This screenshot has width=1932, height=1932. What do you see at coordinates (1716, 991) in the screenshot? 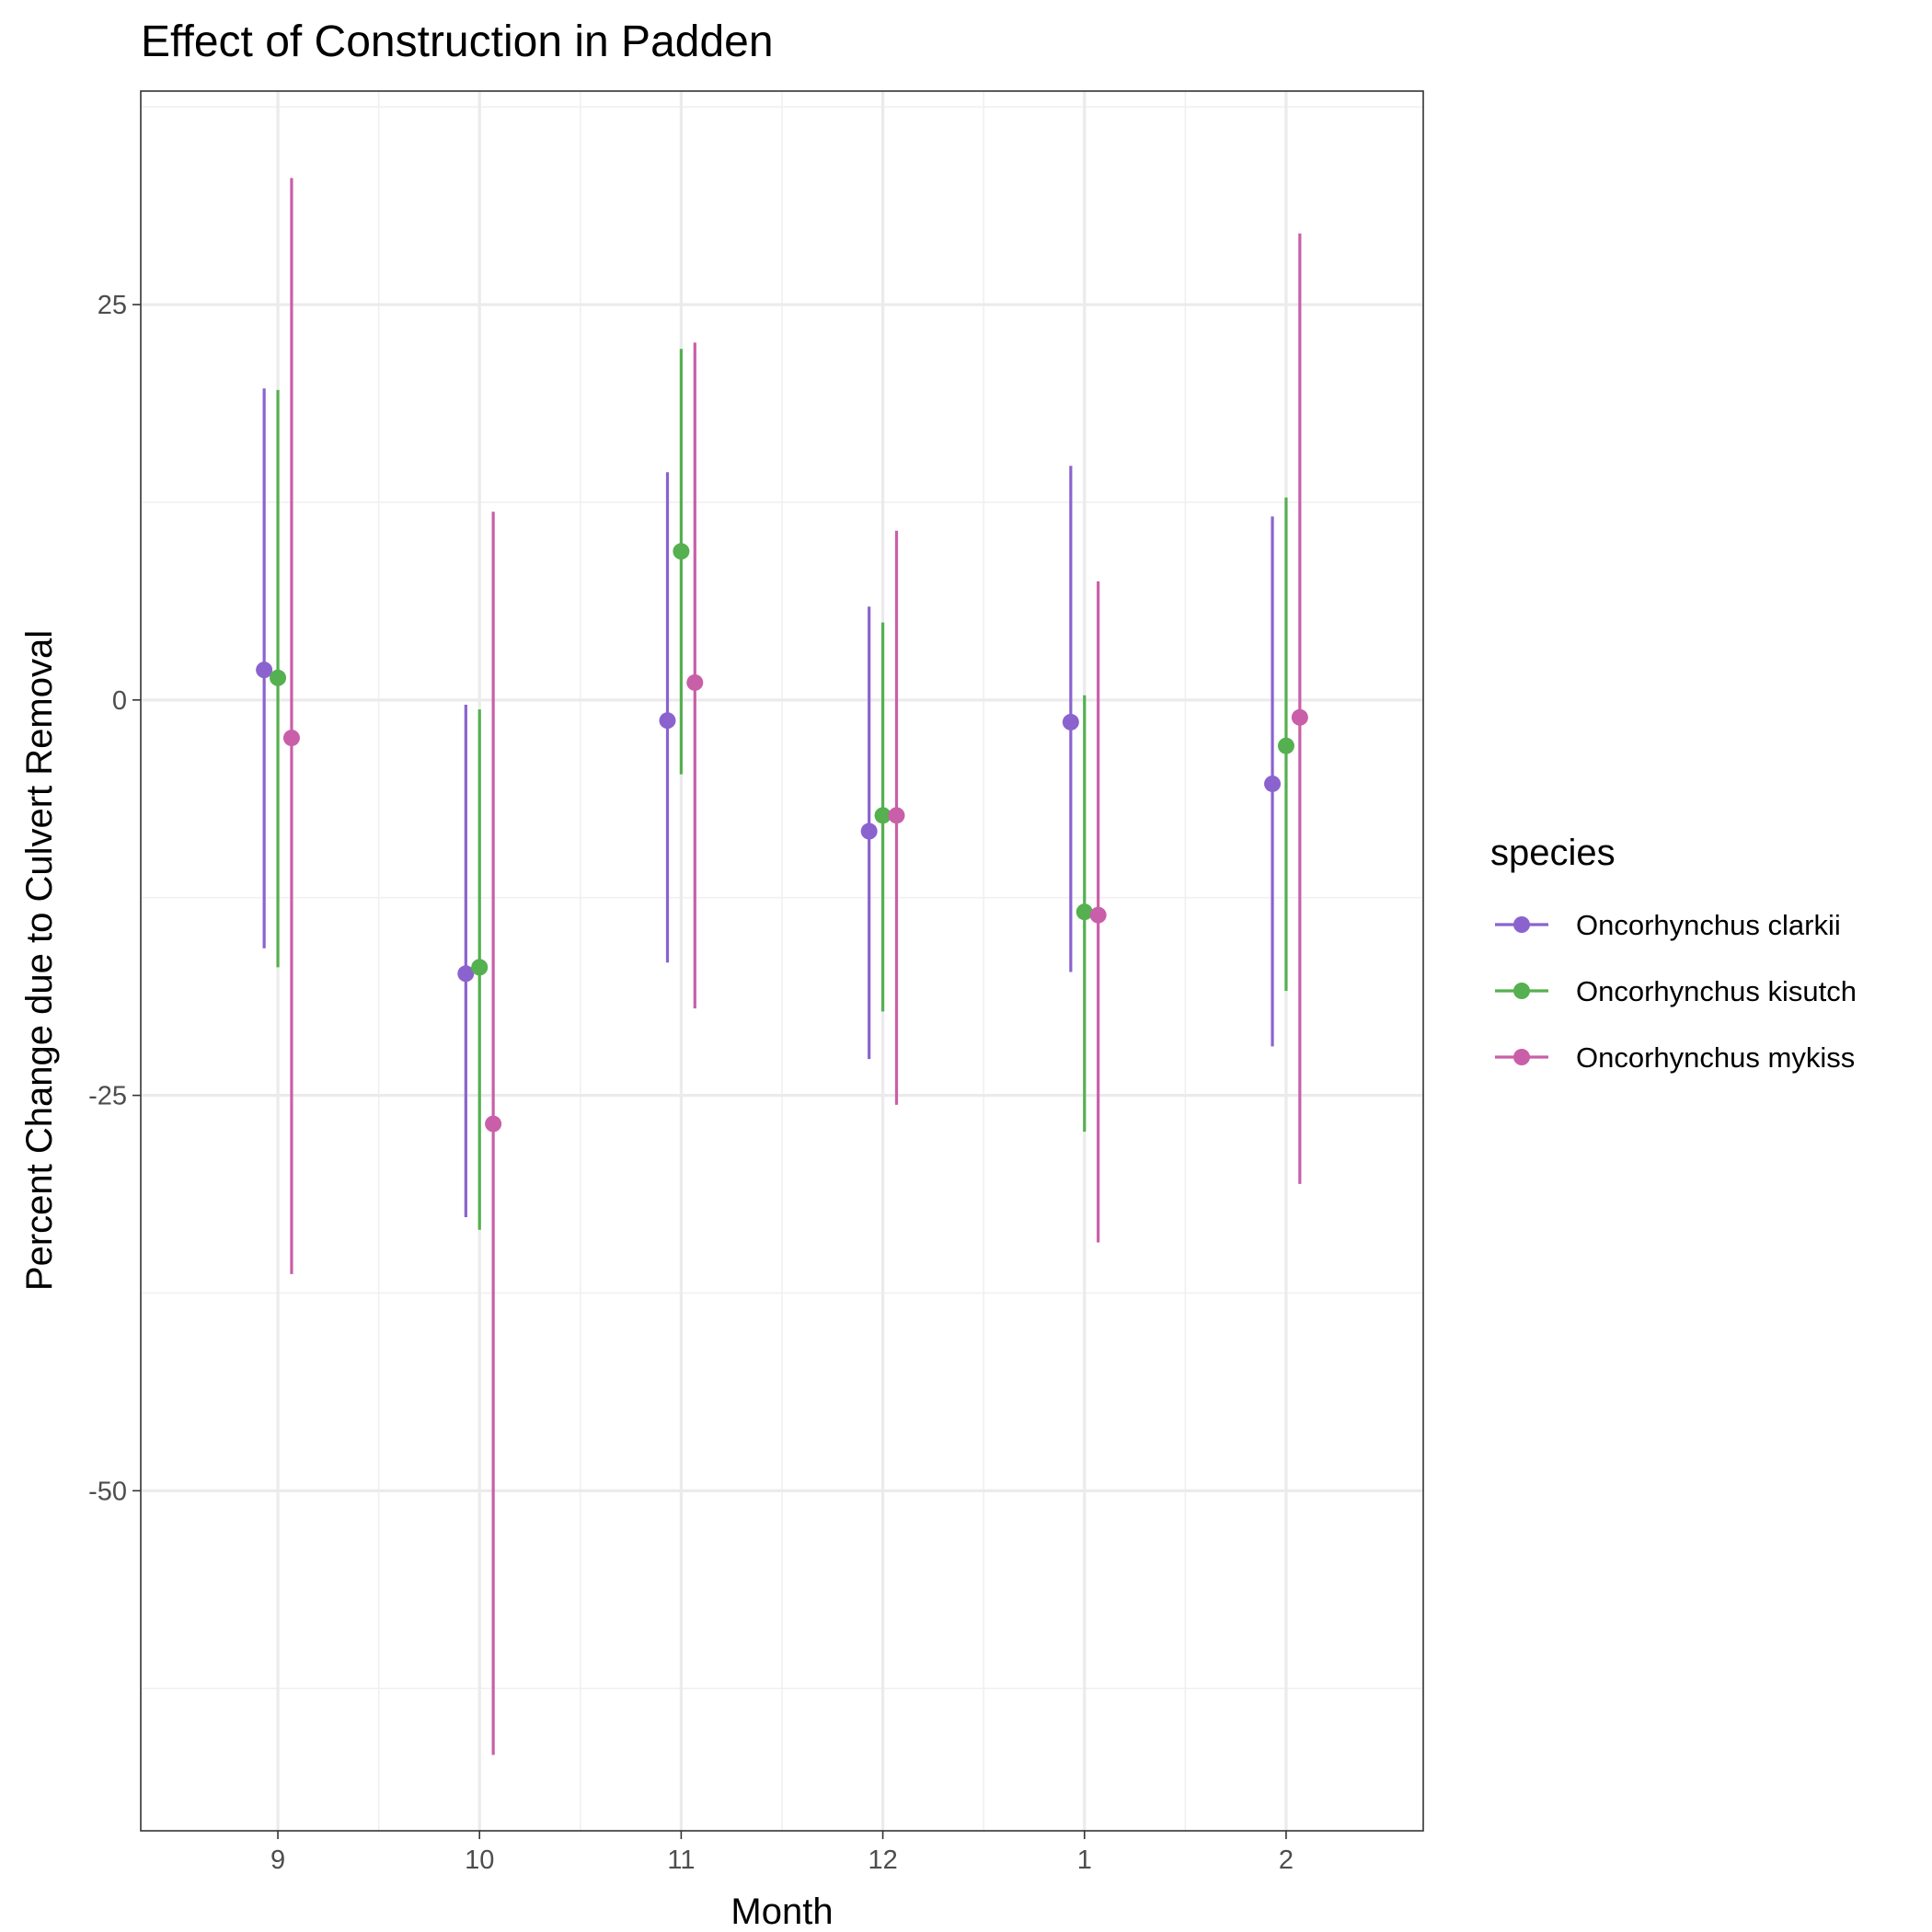
I see `legend-label: Oncorhynchus kisutch` at bounding box center [1716, 991].